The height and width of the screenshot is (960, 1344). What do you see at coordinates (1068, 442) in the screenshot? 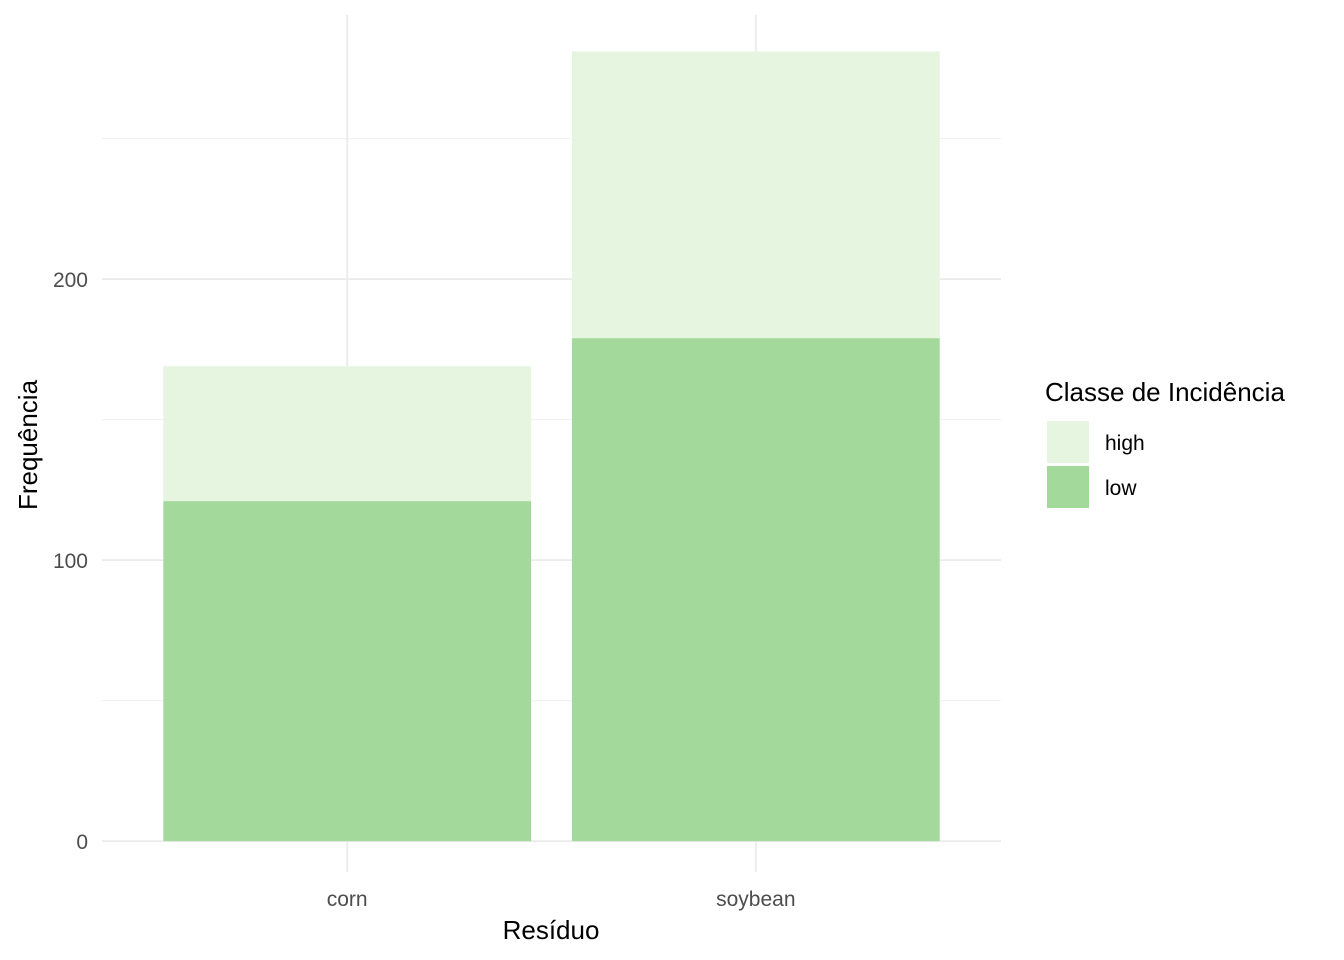
I see `legend-swatch-high` at bounding box center [1068, 442].